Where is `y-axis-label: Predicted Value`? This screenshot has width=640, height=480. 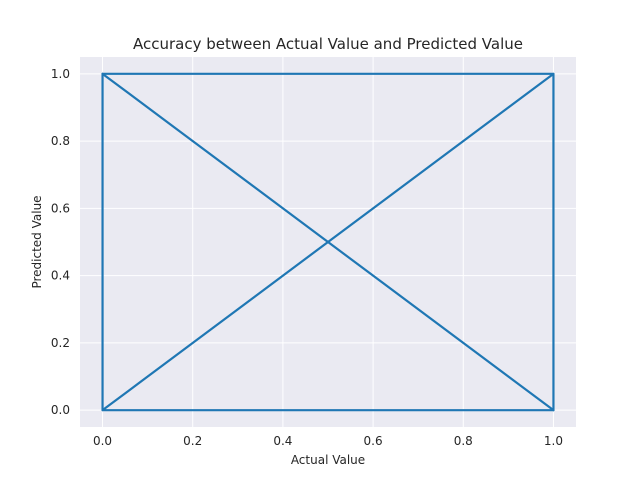 y-axis-label: Predicted Value is located at coordinates (37, 241).